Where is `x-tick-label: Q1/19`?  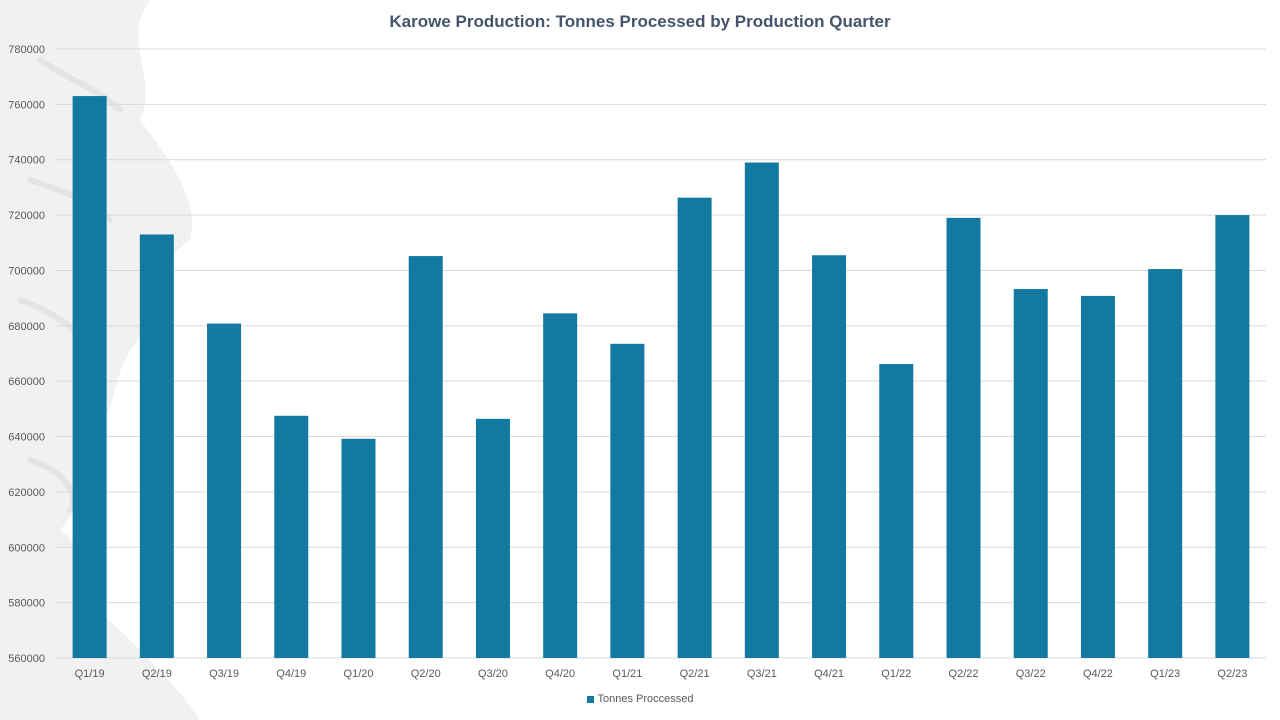 x-tick-label: Q1/19 is located at coordinates (90, 674).